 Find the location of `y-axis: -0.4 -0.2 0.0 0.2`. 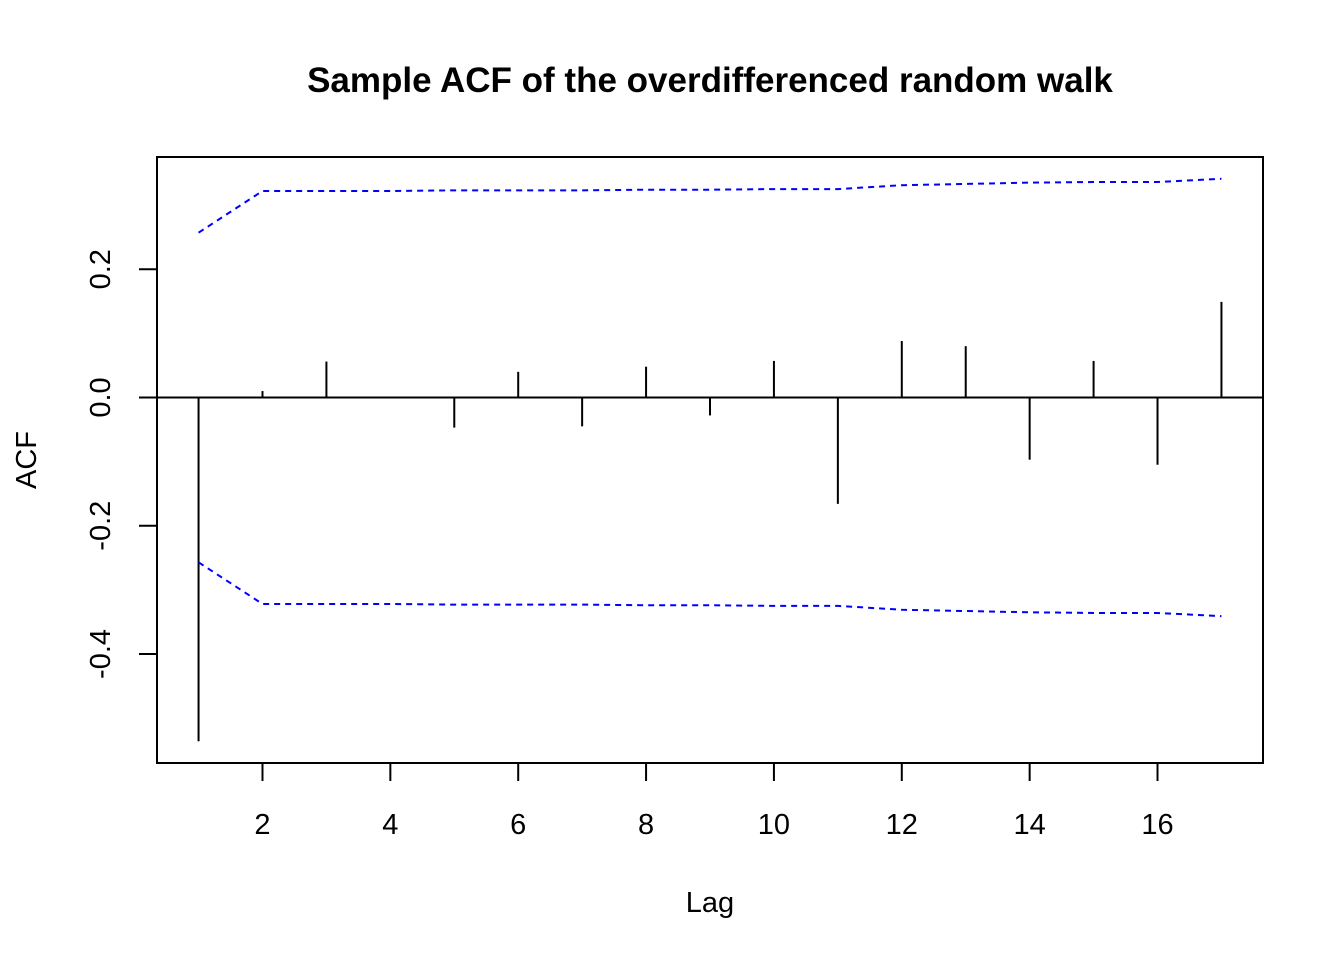

y-axis: -0.4 -0.2 0.0 0.2 is located at coordinates (121, 464).